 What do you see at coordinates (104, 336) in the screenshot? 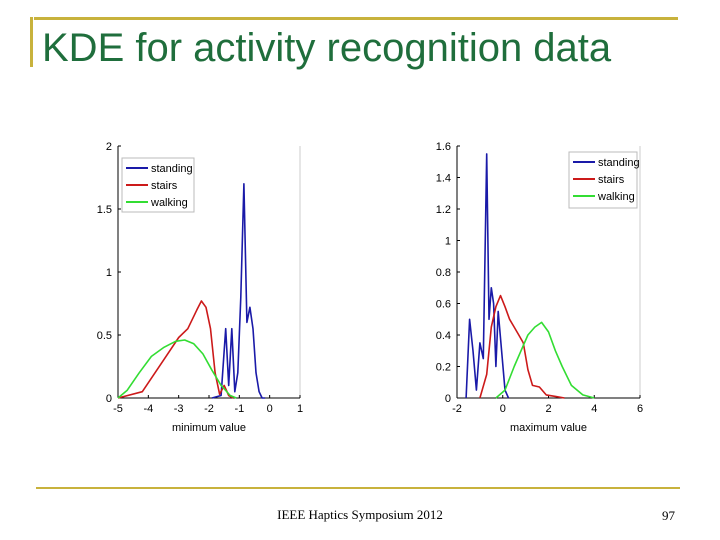
I see `y-tick-label: 0.5` at bounding box center [104, 336].